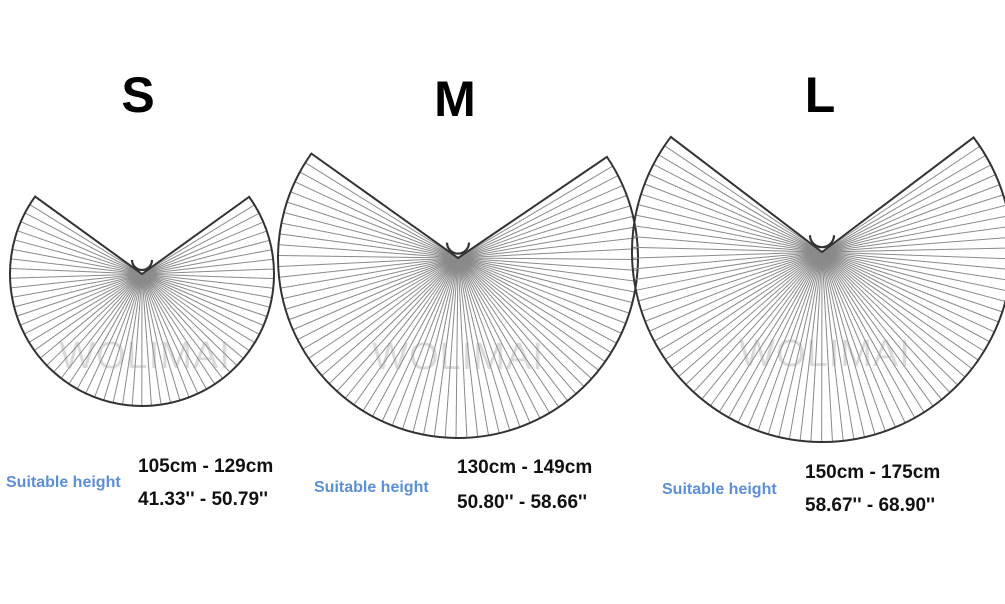  What do you see at coordinates (206, 466) in the screenshot?
I see `height-cm-s: 105cm - 129cm` at bounding box center [206, 466].